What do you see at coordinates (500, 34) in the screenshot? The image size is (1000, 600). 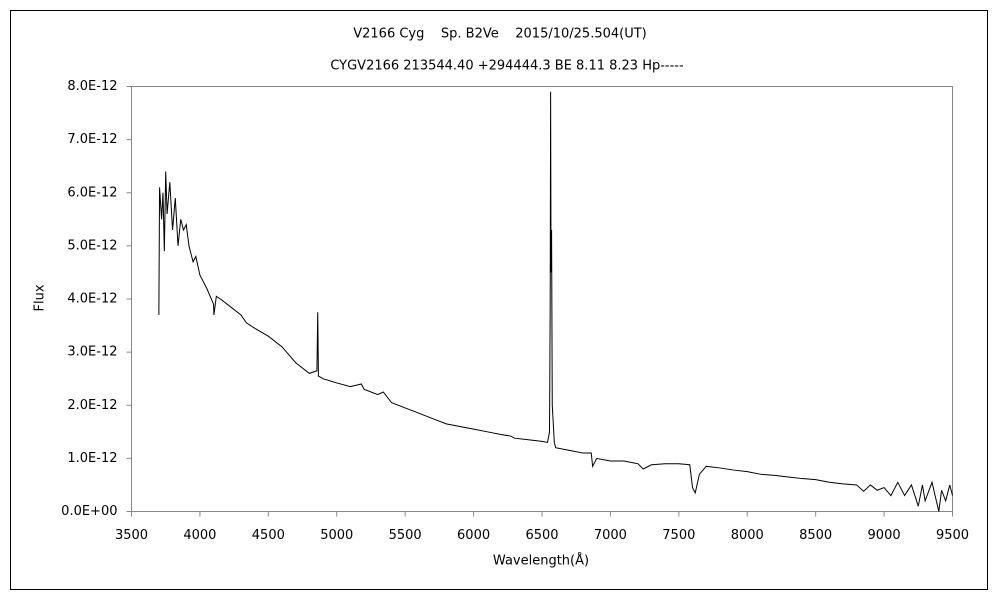 I see `chart-title: V2166 Cyg Sp. B2Ve 2015/10/25.504(UT)` at bounding box center [500, 34].